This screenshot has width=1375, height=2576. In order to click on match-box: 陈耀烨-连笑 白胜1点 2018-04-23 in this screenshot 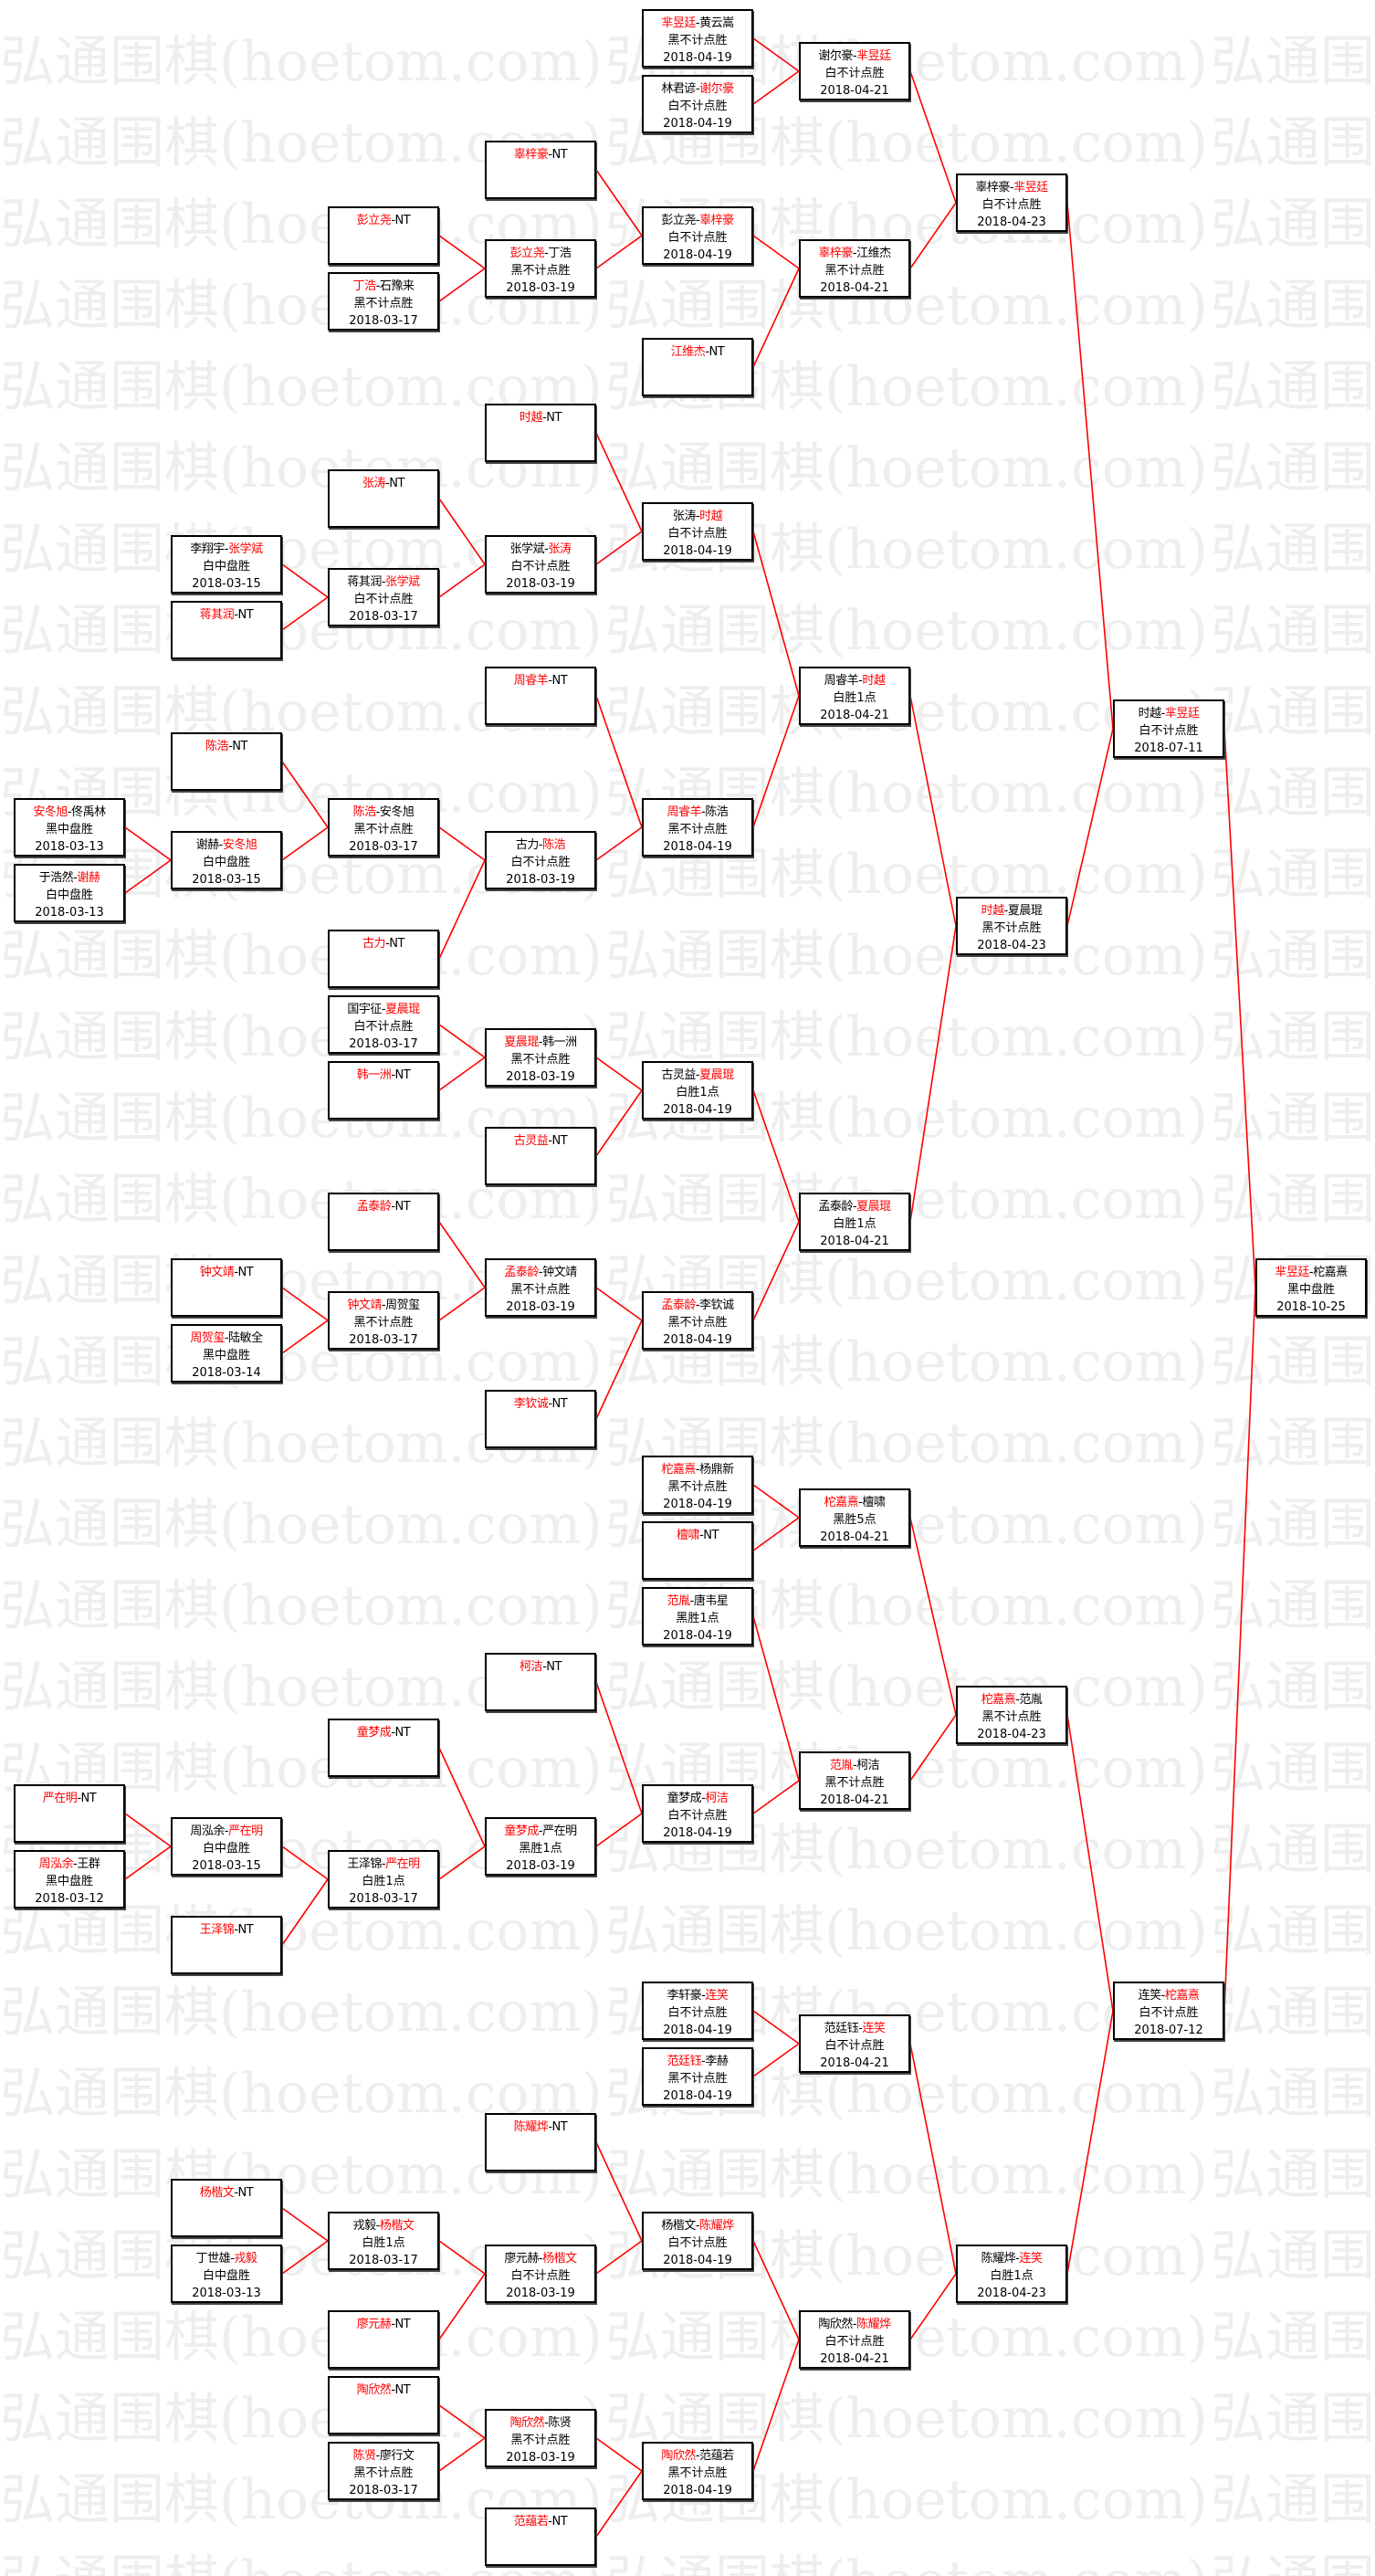, I will do `click(1011, 2274)`.